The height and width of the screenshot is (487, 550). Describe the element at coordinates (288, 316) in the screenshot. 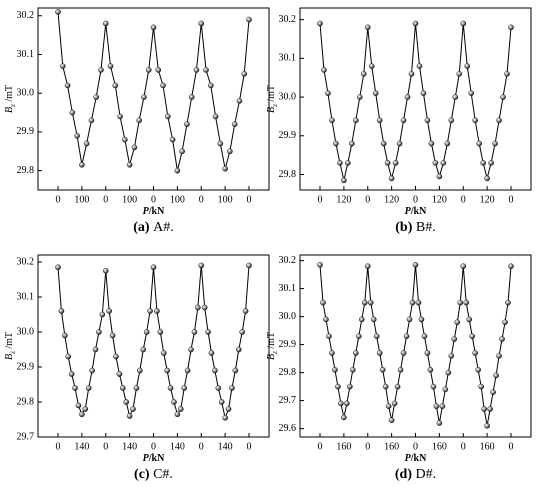

I see `y-tick-label: 30.0` at that location.